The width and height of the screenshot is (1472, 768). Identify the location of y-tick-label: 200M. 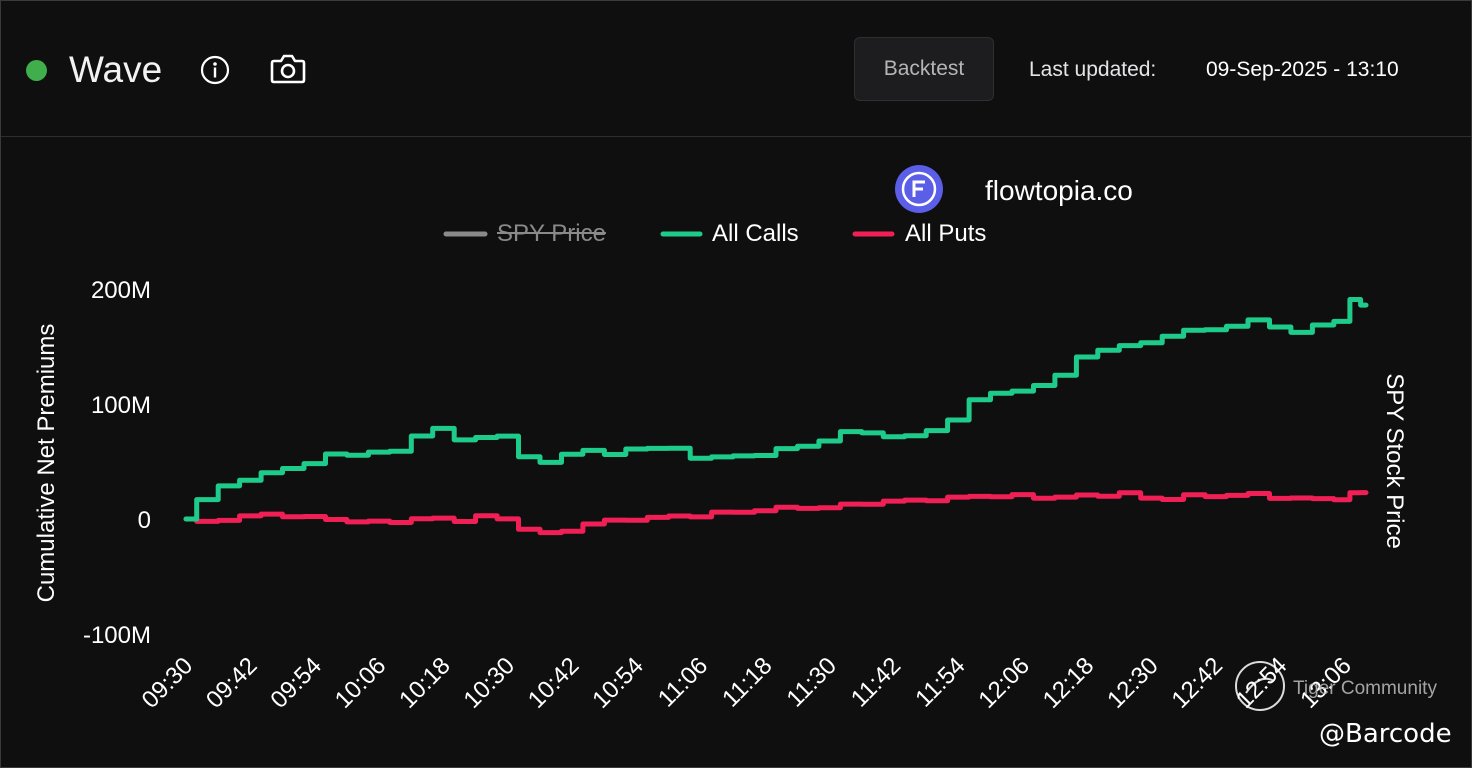
(121, 290).